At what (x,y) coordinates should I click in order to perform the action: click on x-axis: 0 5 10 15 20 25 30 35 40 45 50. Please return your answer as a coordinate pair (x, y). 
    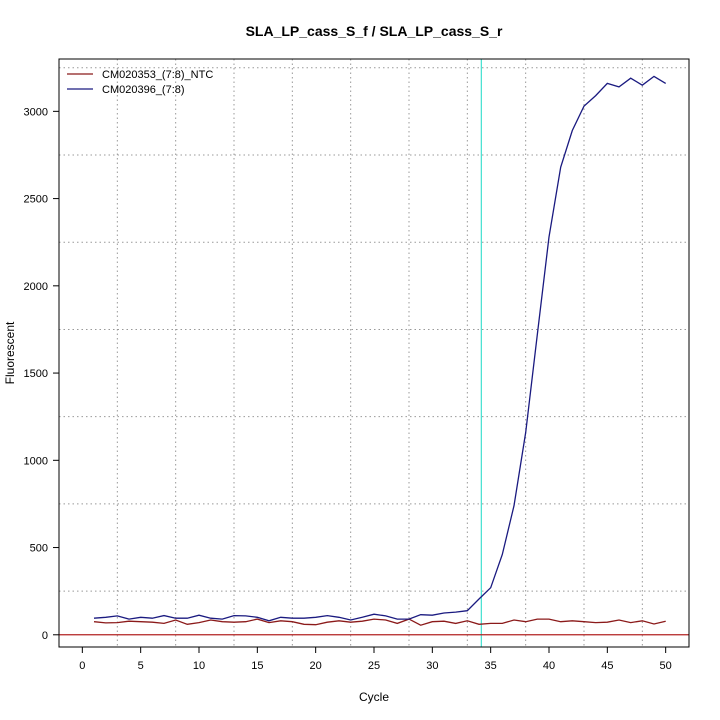
    Looking at the image, I should click on (375, 659).